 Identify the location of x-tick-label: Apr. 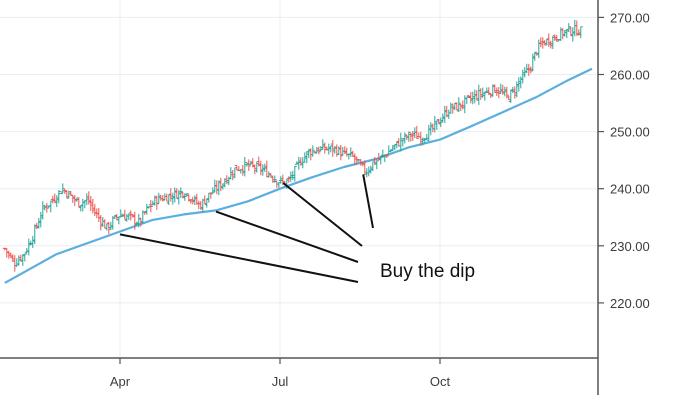
(120, 381).